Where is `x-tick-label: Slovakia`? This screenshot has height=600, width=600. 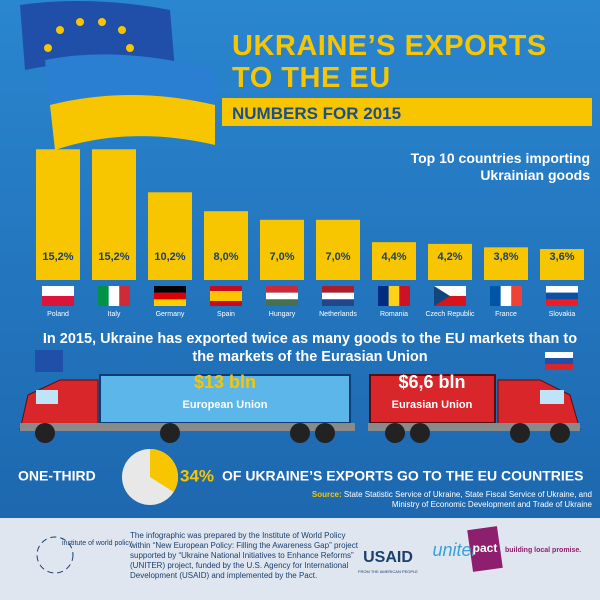
x-tick-label: Slovakia is located at coordinates (562, 314).